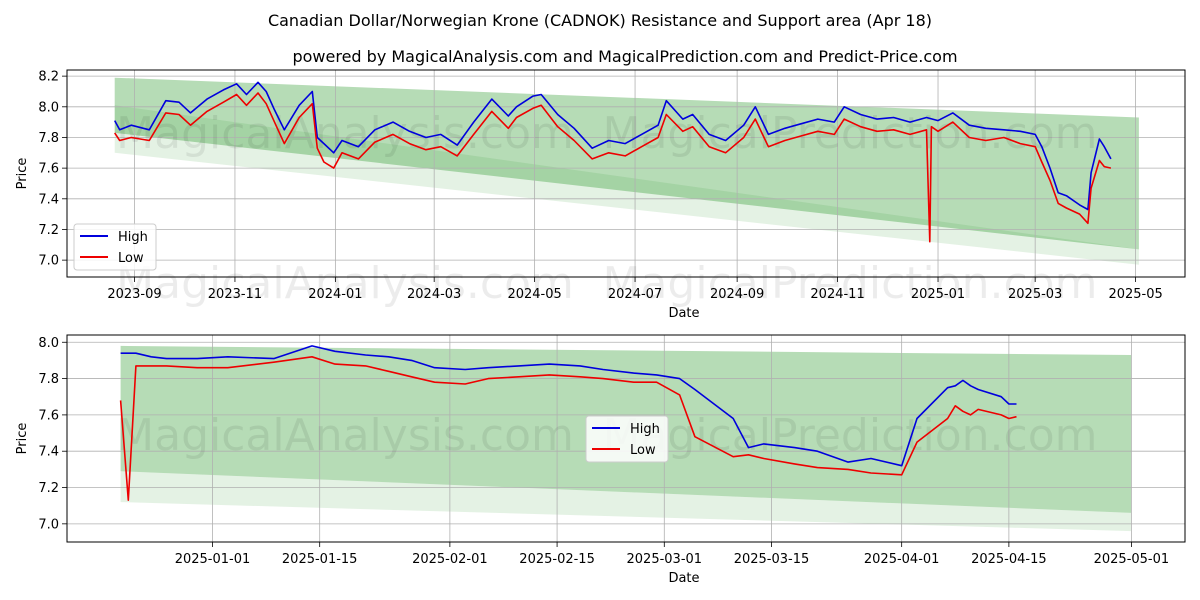 The image size is (1200, 600). Describe the element at coordinates (434, 294) in the screenshot. I see `x-tick-label: 2024-03` at that location.